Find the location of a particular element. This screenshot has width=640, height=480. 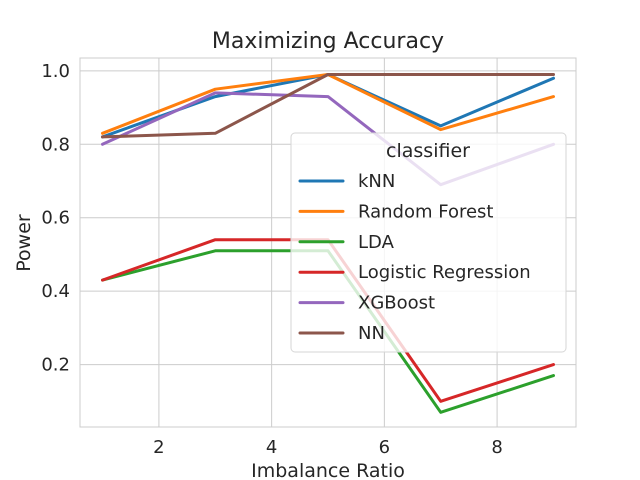

x-axis-label: Imbalance Ratio is located at coordinates (328, 470).